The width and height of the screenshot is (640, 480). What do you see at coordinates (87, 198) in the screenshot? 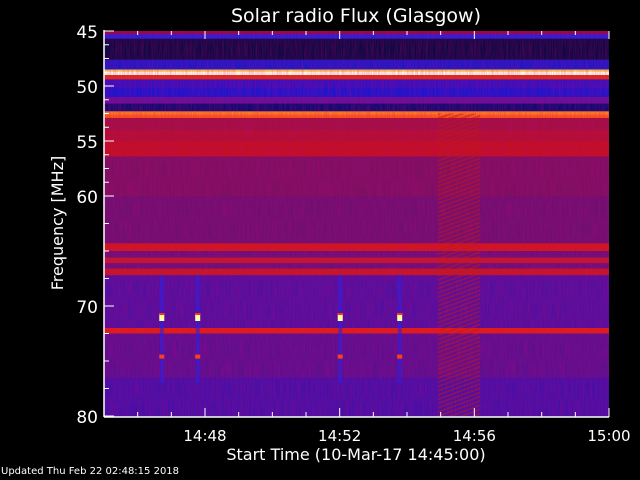
I see `y-tick-label: 60` at bounding box center [87, 198].